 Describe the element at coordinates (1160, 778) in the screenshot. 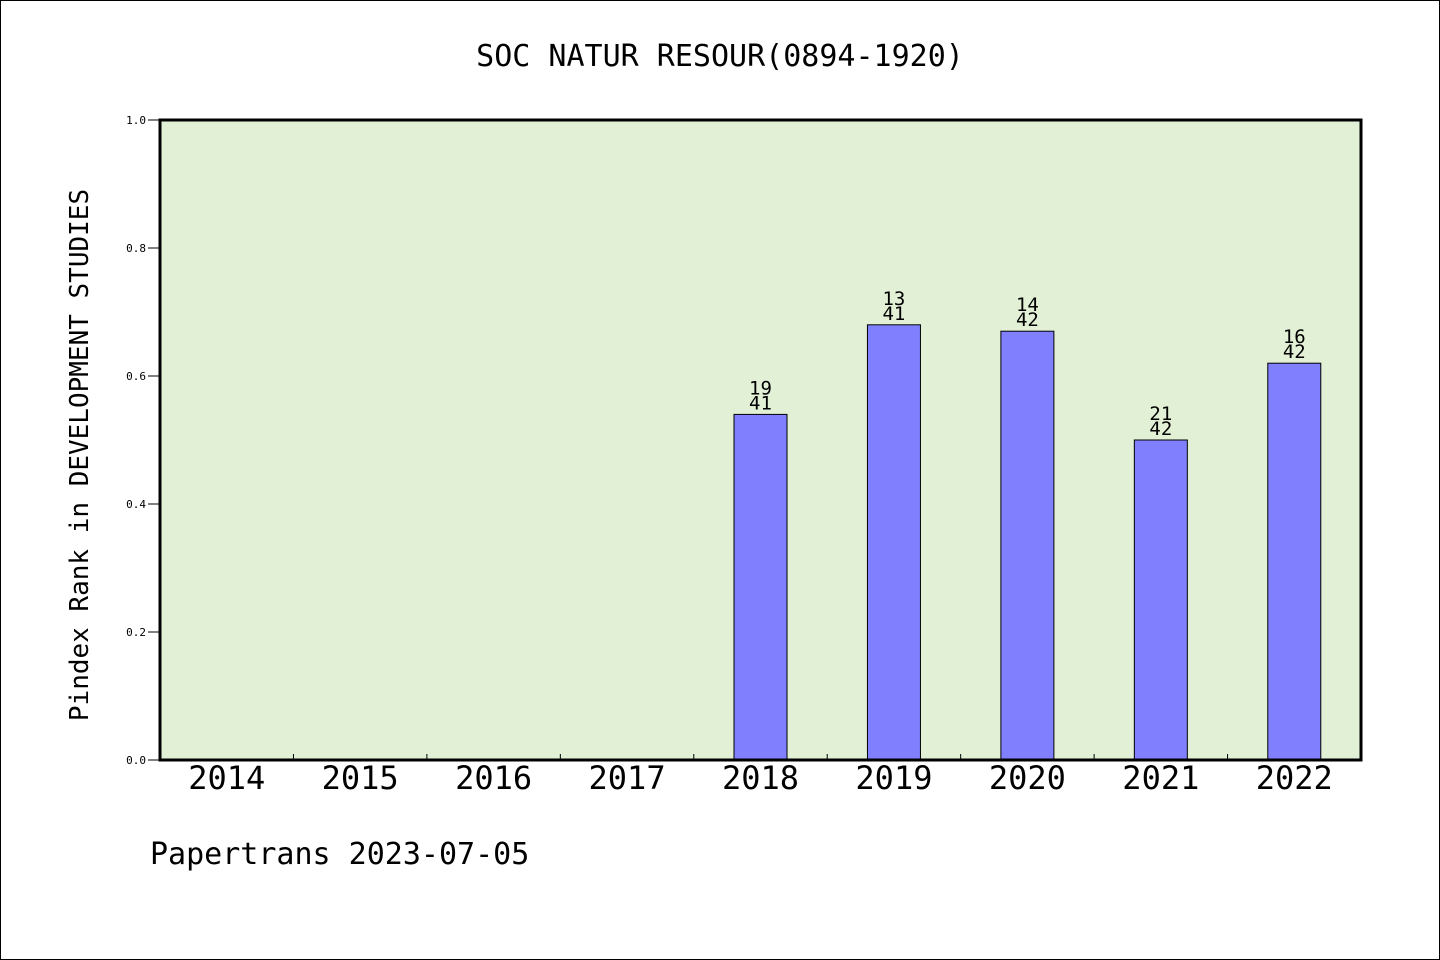

I see `x-tick-label: 2021` at that location.